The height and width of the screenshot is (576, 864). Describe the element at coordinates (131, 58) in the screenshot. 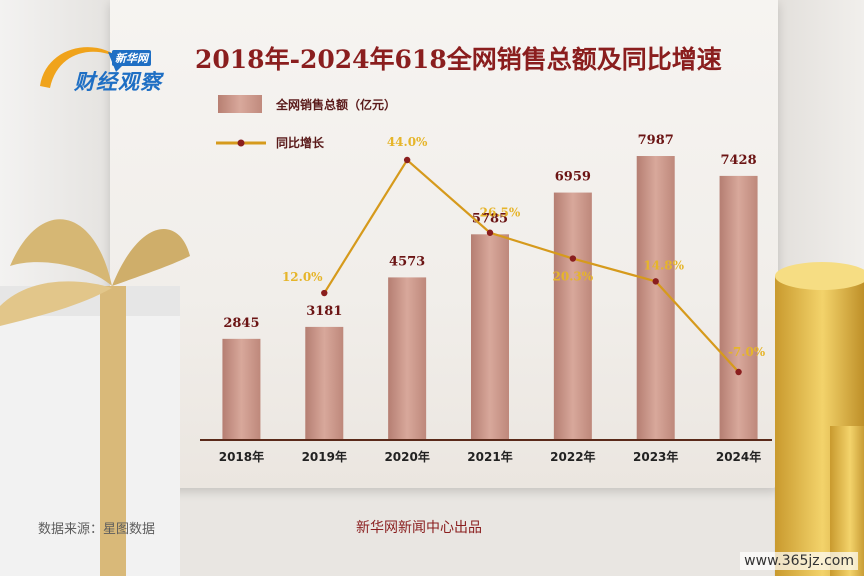

I see `logo-badge: 新华网` at that location.